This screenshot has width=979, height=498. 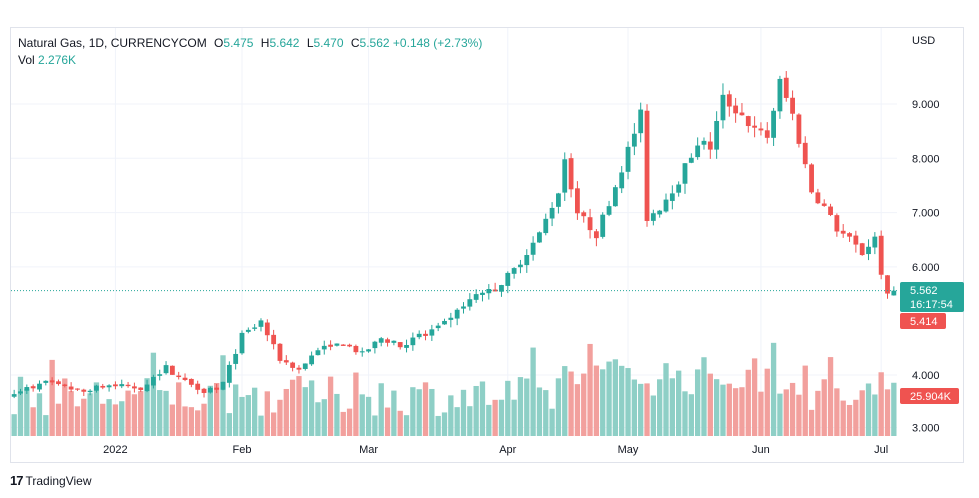 I want to click on low-label: L, so click(x=310, y=43).